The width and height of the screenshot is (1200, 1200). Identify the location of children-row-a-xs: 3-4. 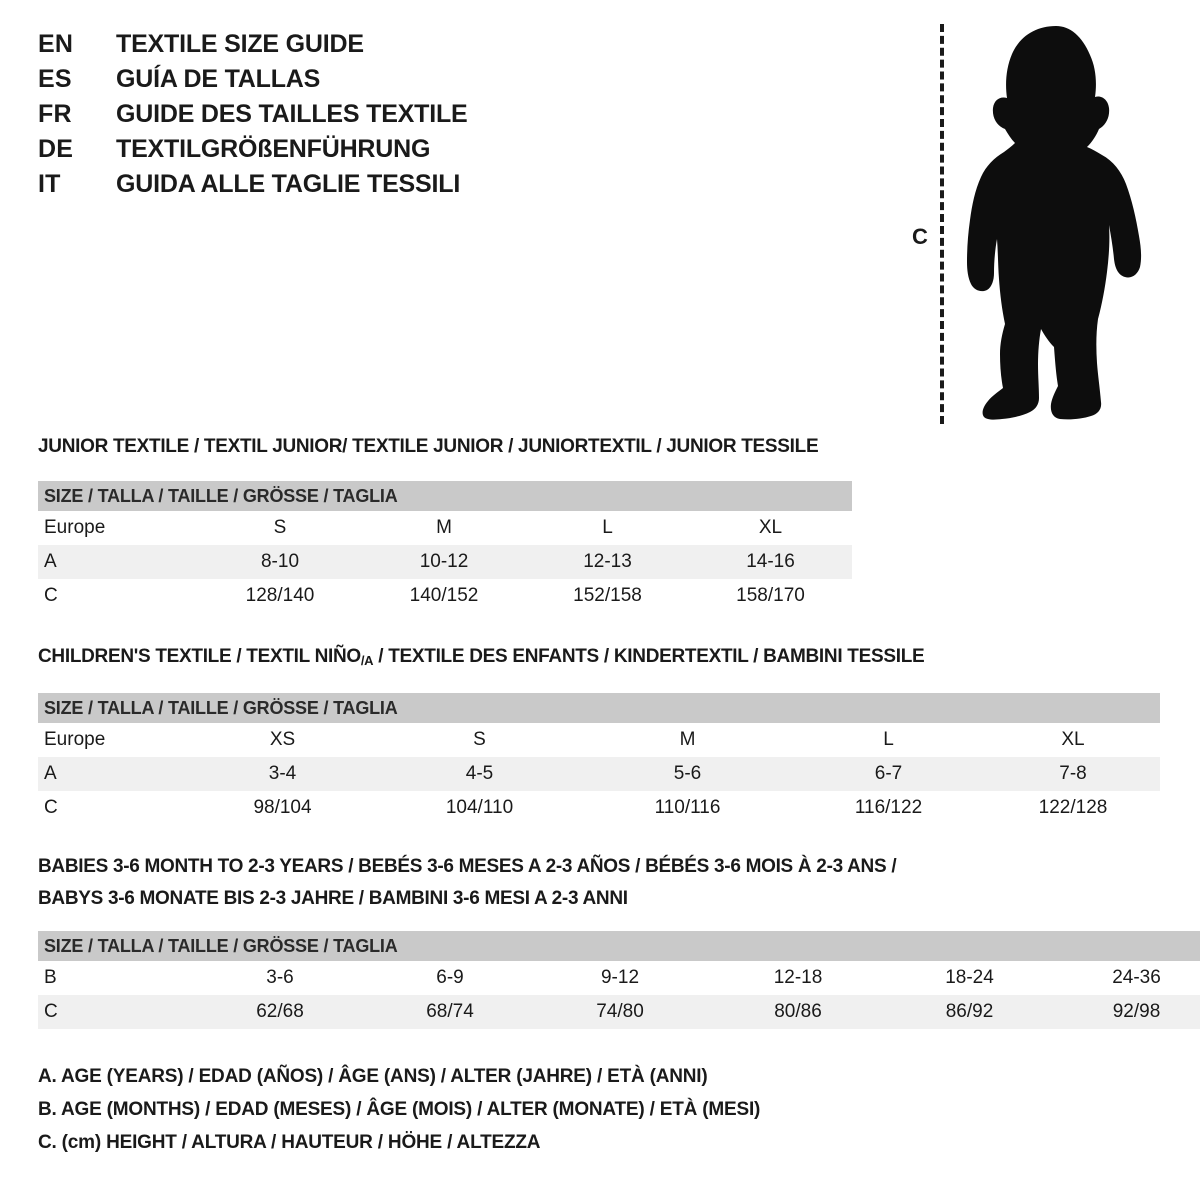
(282, 774).